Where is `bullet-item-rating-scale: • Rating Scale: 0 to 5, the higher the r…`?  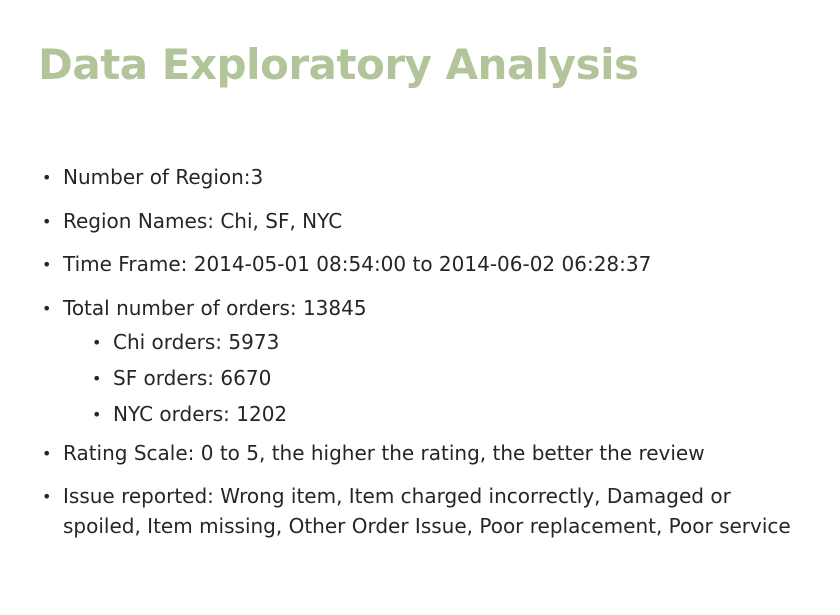
bullet-item-rating-scale: • Rating Scale: 0 to 5, the higher the r… is located at coordinates (420, 453).